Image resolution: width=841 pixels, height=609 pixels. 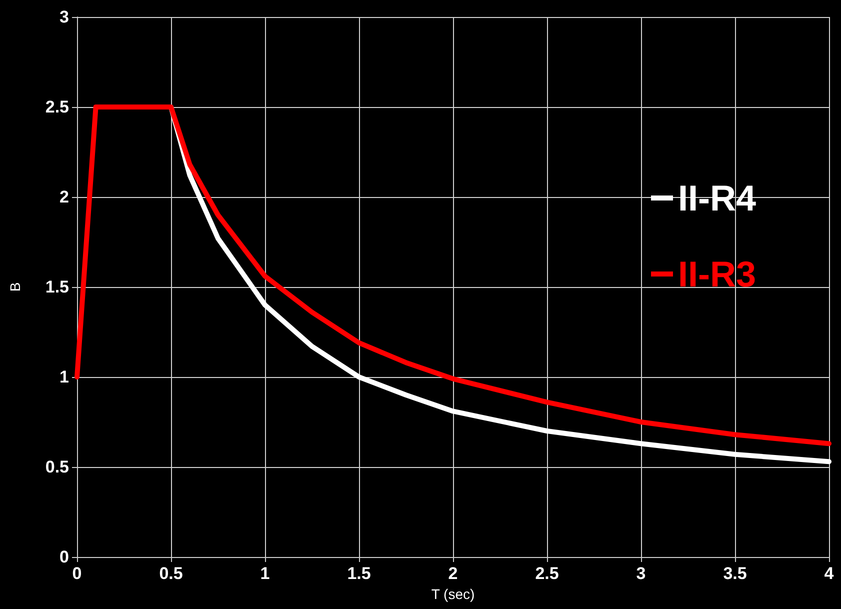 What do you see at coordinates (735, 573) in the screenshot?
I see `x-tick-label: 3.5` at bounding box center [735, 573].